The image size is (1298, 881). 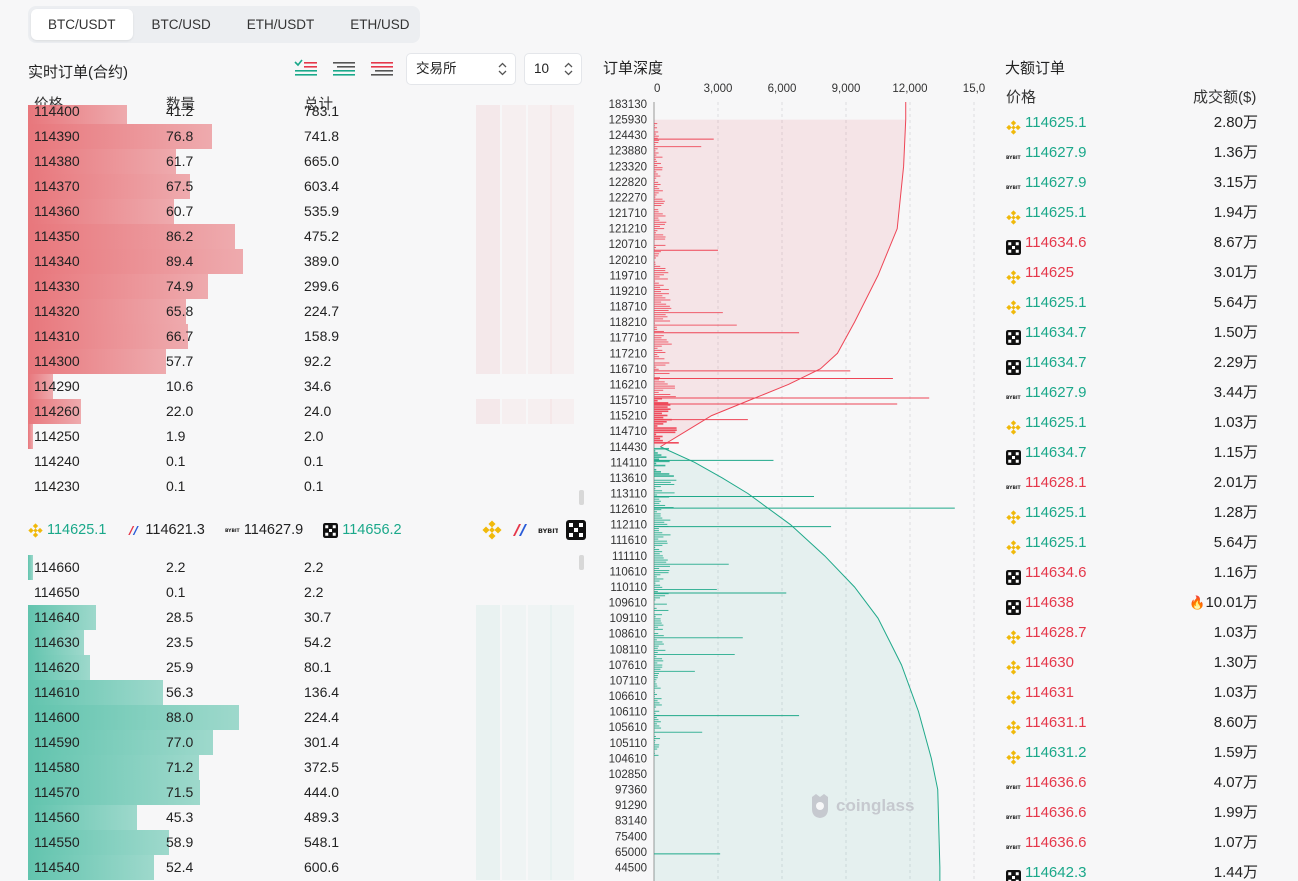 I want to click on bid-row: 114650 0.1 2.2, so click(x=304, y=592).